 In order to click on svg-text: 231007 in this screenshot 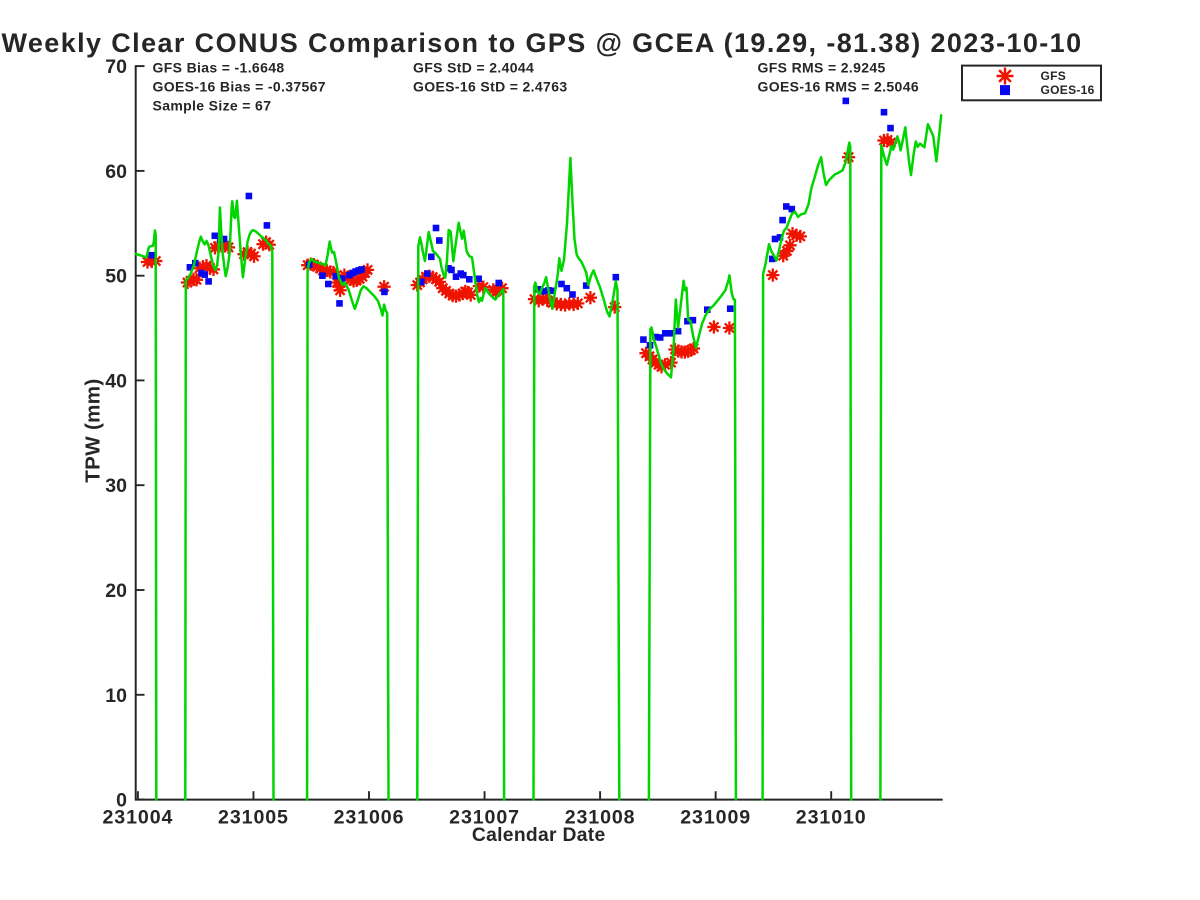, I will do `click(484, 817)`.